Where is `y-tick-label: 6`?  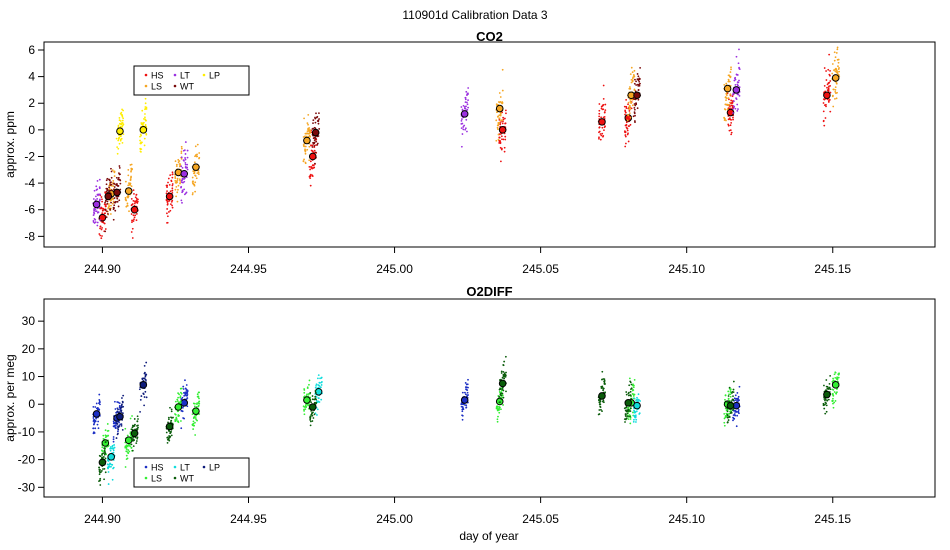
y-tick-label: 6 is located at coordinates (31, 50).